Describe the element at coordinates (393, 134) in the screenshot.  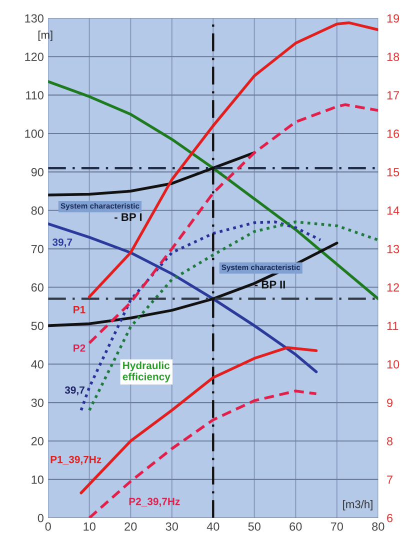
I see `y2-tick-label: 16` at that location.